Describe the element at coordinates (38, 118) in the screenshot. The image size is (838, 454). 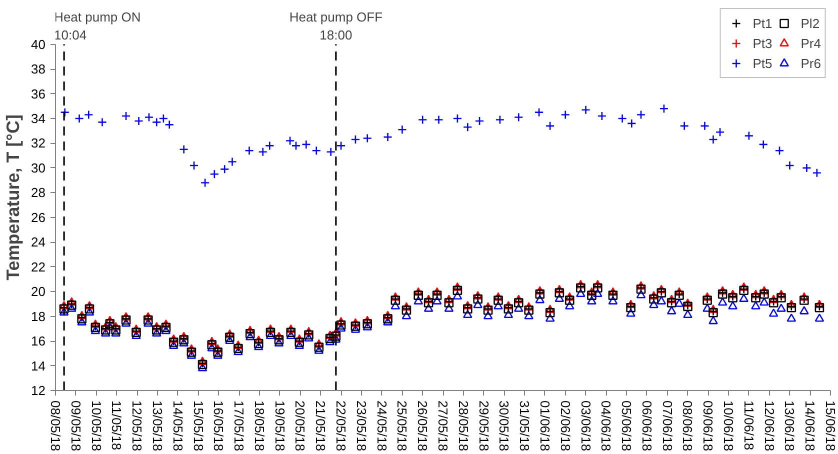
I see `y-tick-label: 34` at that location.